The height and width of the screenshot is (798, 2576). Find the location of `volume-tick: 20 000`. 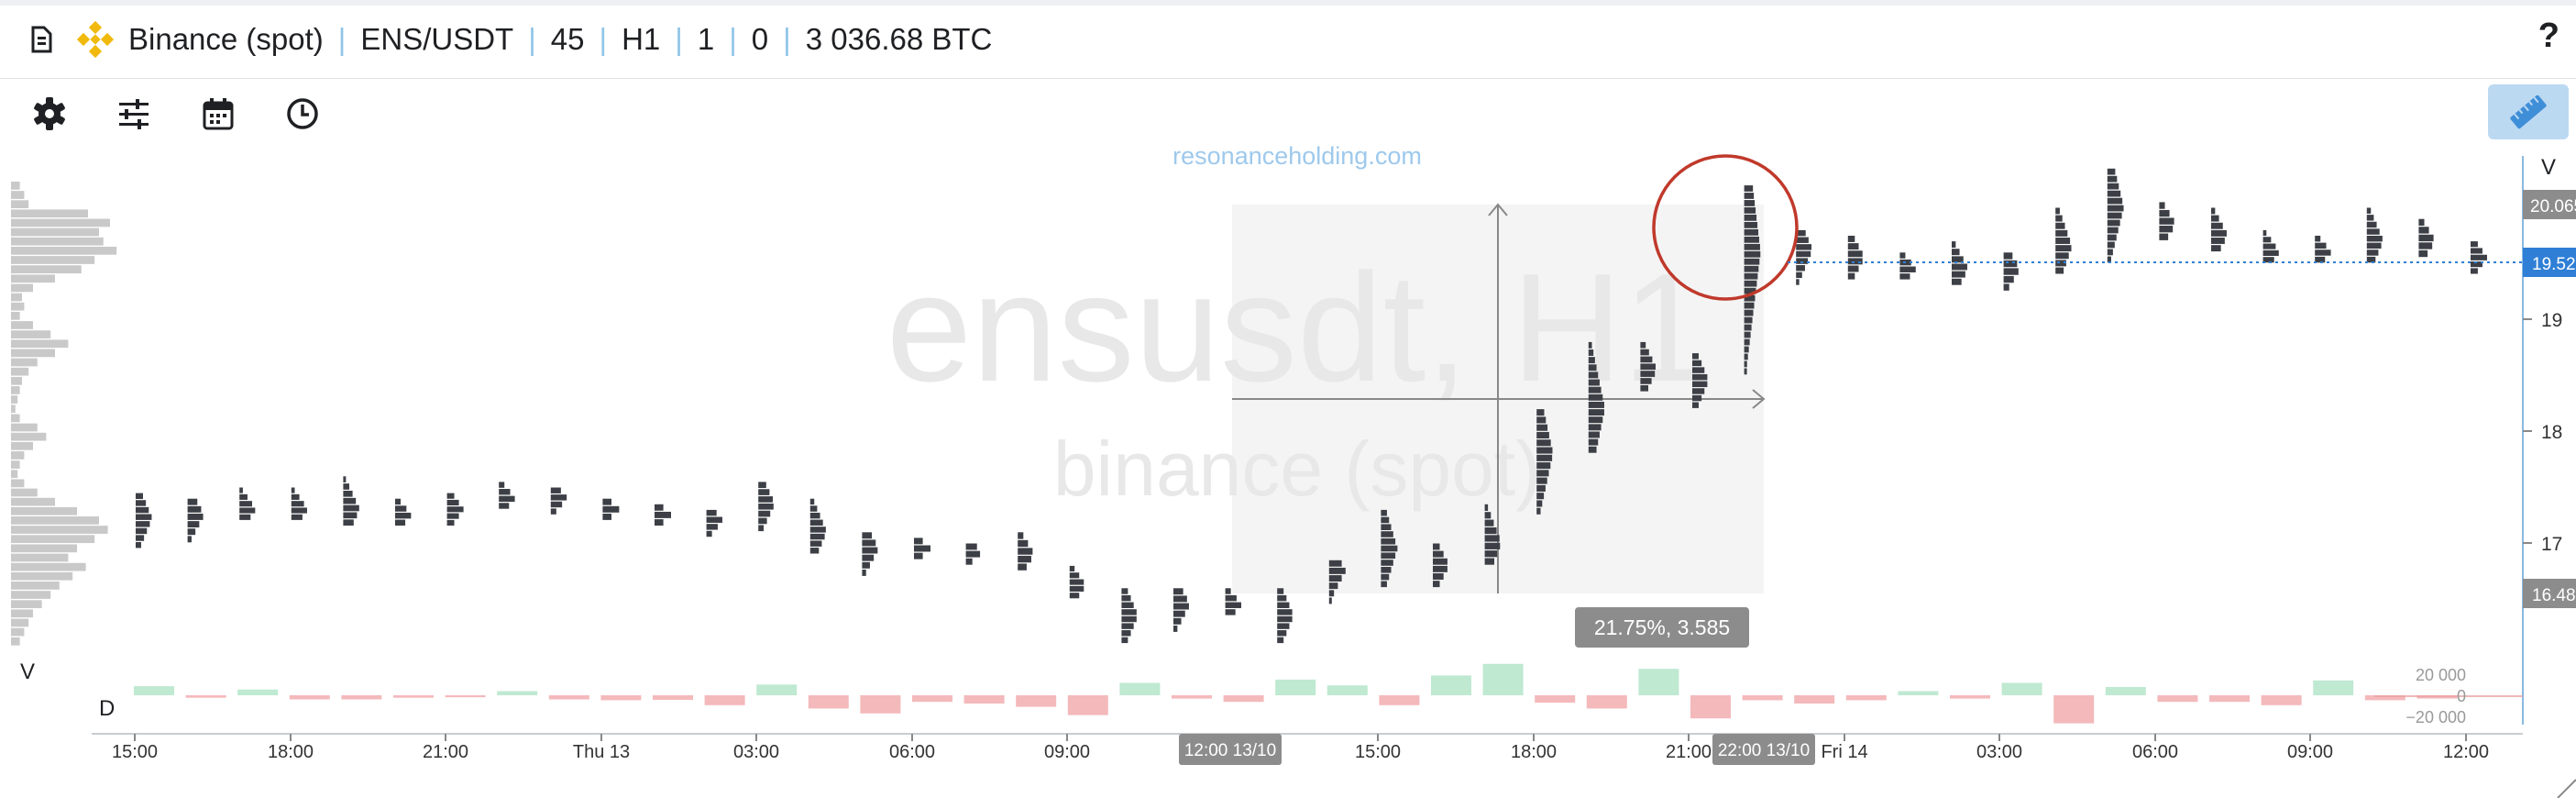

volume-tick: 20 000 is located at coordinates (2441, 675).